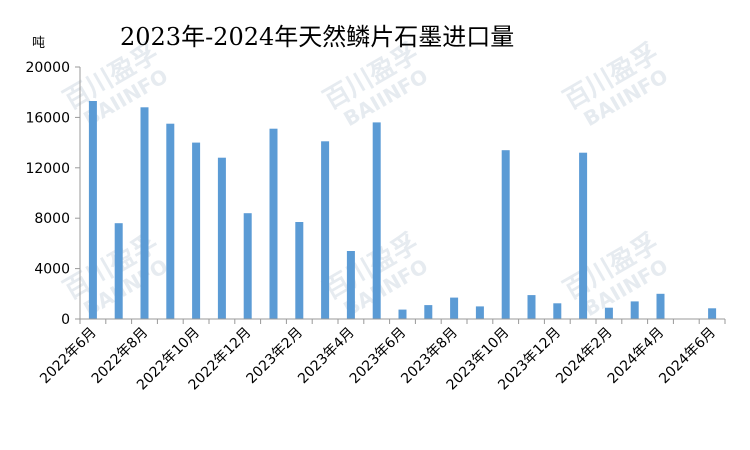  Describe the element at coordinates (47, 118) in the screenshot. I see `y-tick-label: 16000` at that location.